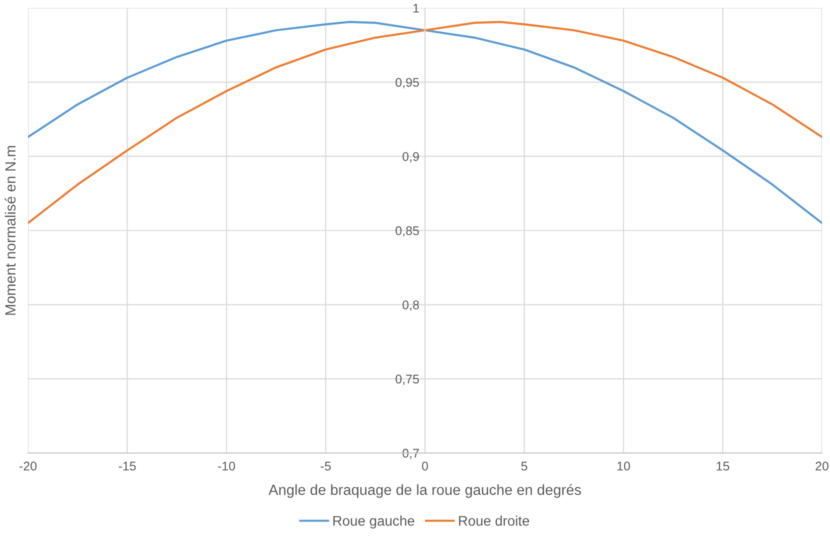  I want to click on x-tick-label: -5, so click(325, 466).